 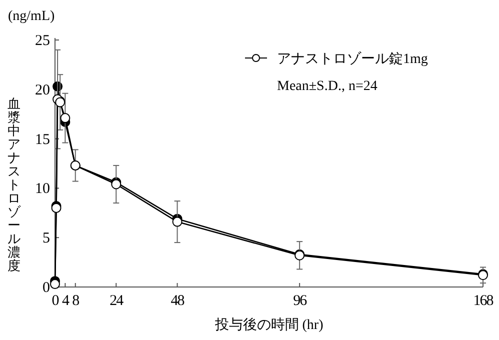 I want to click on annotation: Mean±S.D., n=24, so click(x=327, y=86).